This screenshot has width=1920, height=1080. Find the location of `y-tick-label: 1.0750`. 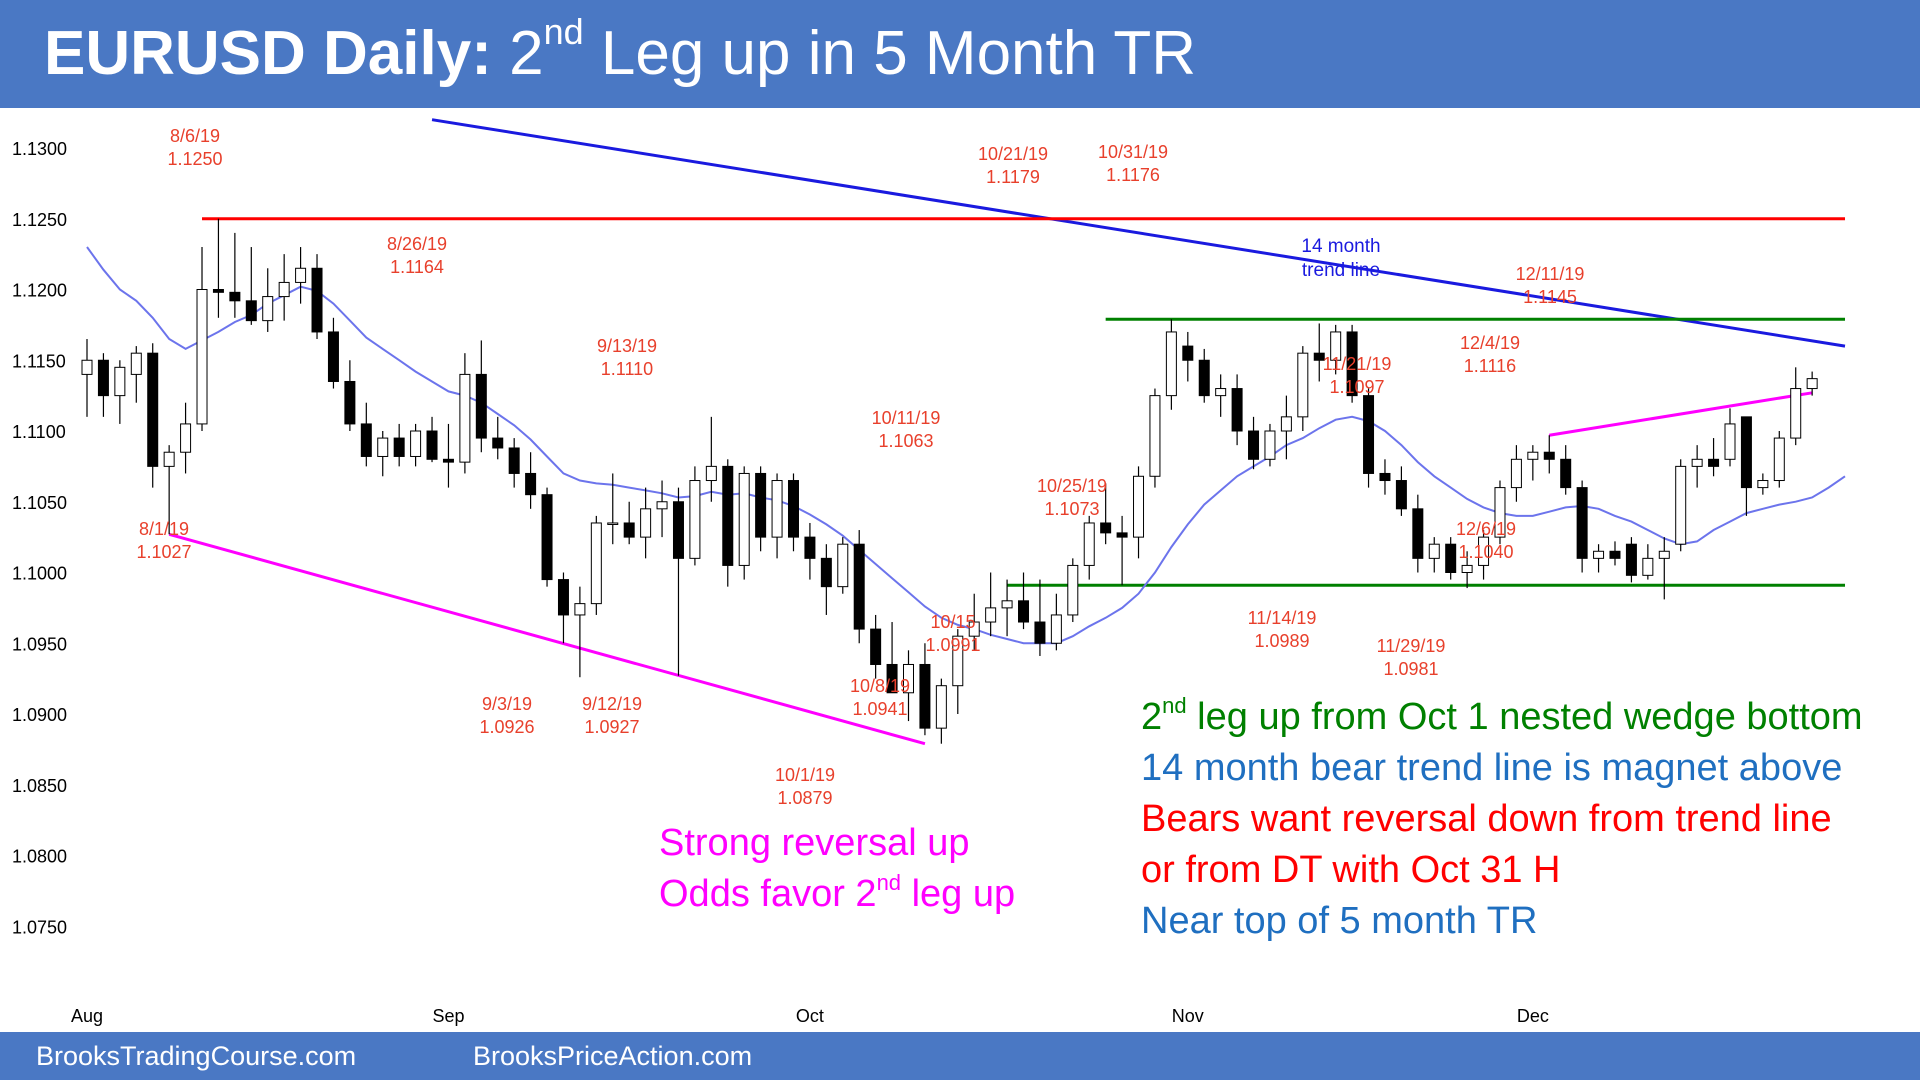

y-tick-label: 1.0750 is located at coordinates (39, 927).